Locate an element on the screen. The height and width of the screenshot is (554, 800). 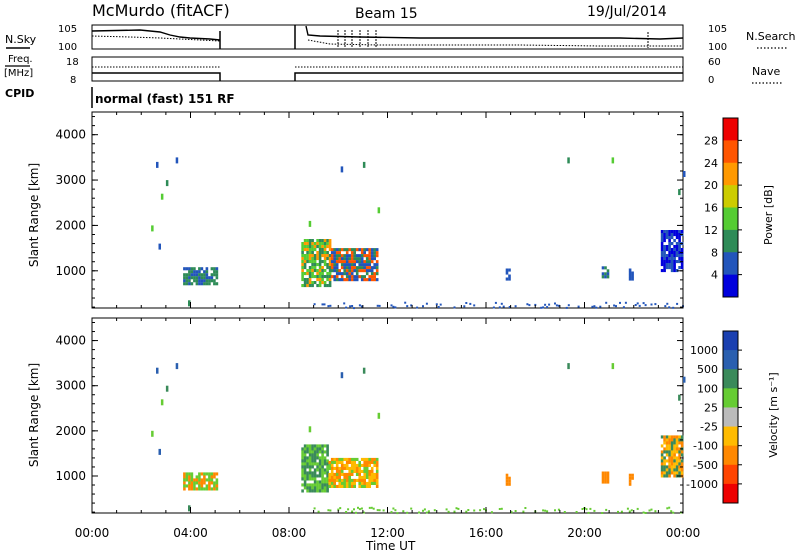
freq-tick-bottom: 8 is located at coordinates (73, 80).